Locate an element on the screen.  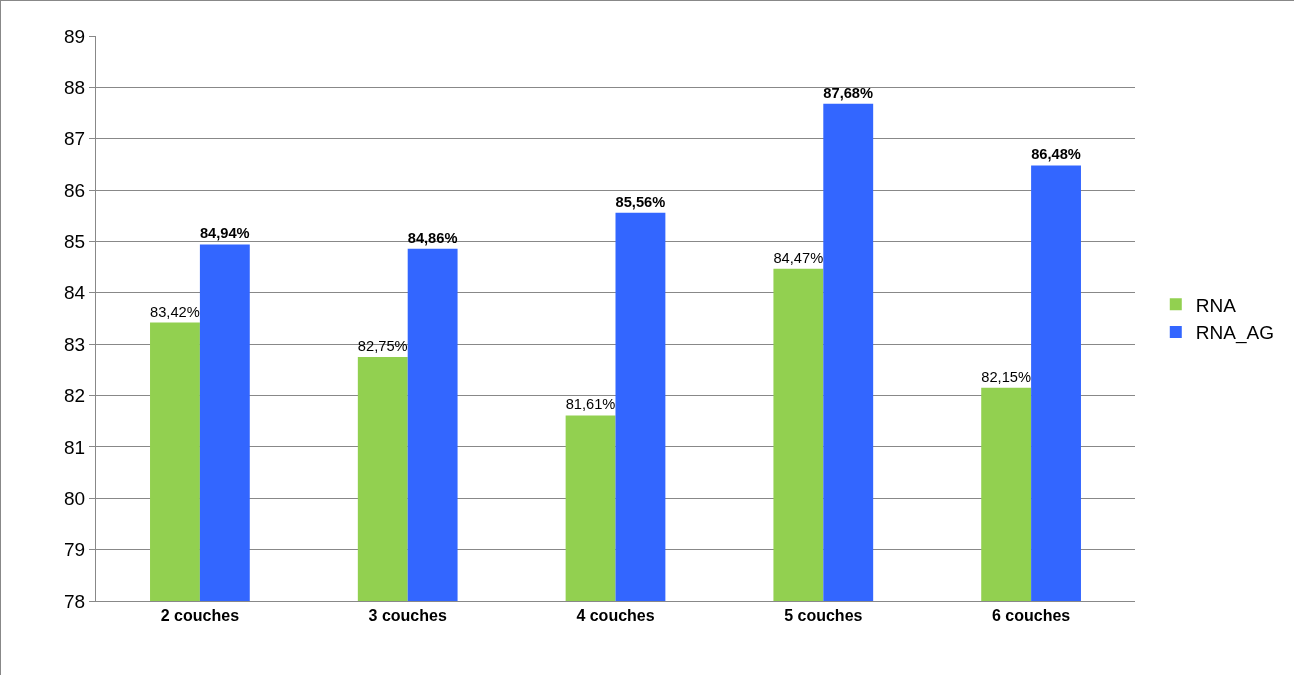
x-tick-label: 3 couches is located at coordinates (407, 616).